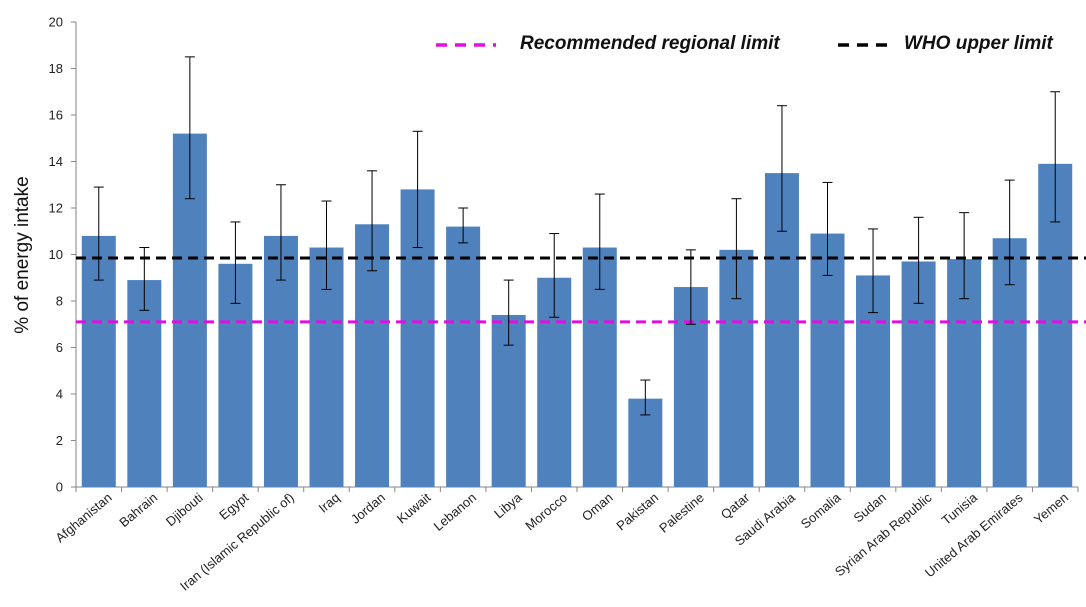 This screenshot has height=607, width=1086. I want to click on x-tick-label: Qatar, so click(735, 505).